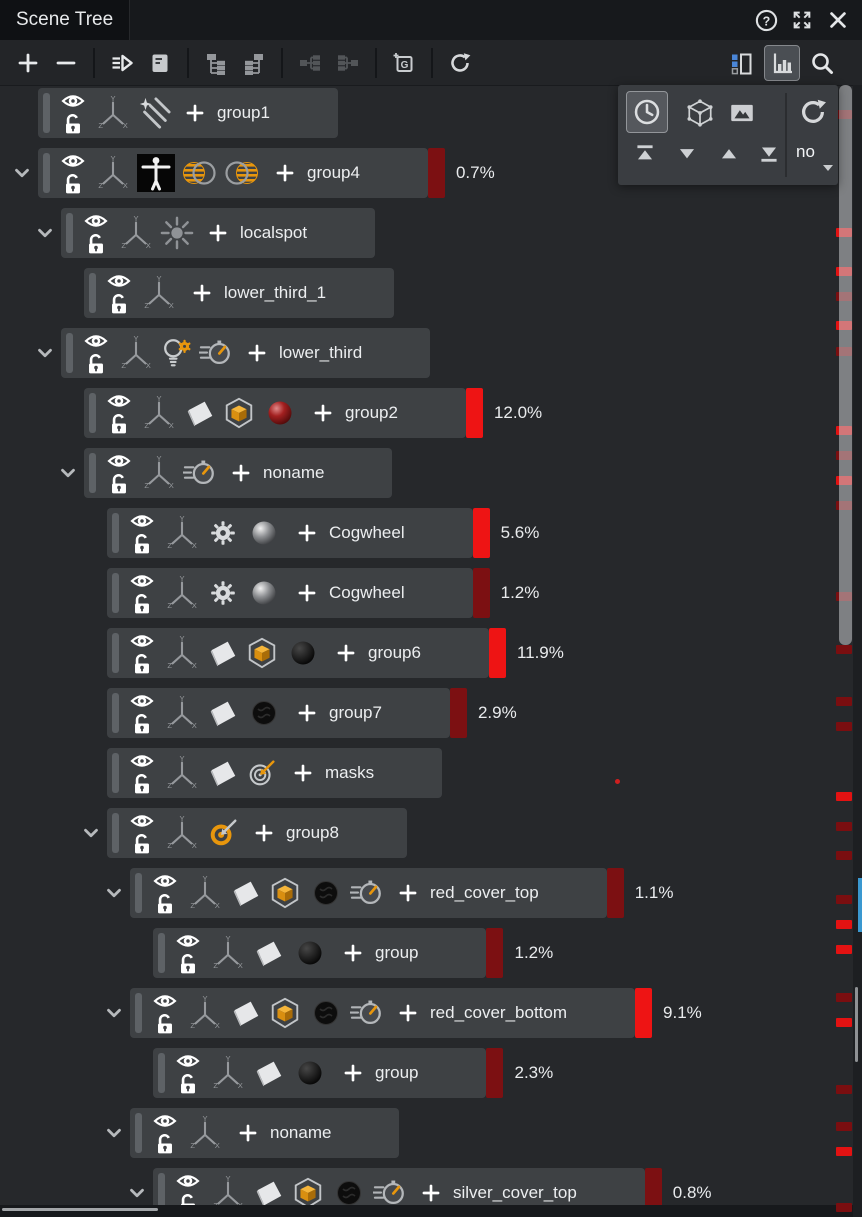  I want to click on expand-button, so click(802, 20).